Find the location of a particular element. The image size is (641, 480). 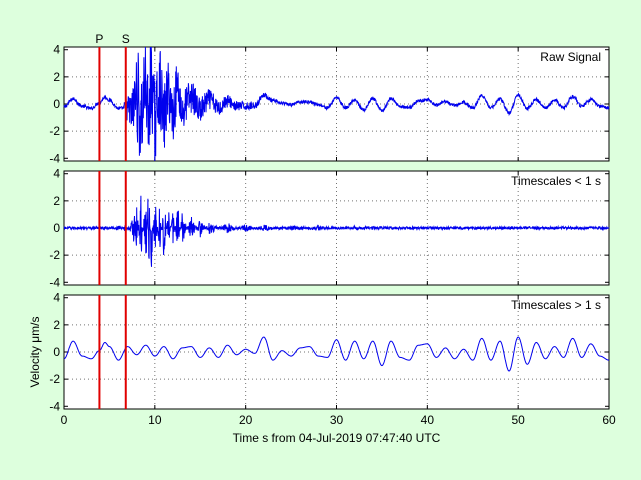

phase-label-s: S is located at coordinates (126, 39).